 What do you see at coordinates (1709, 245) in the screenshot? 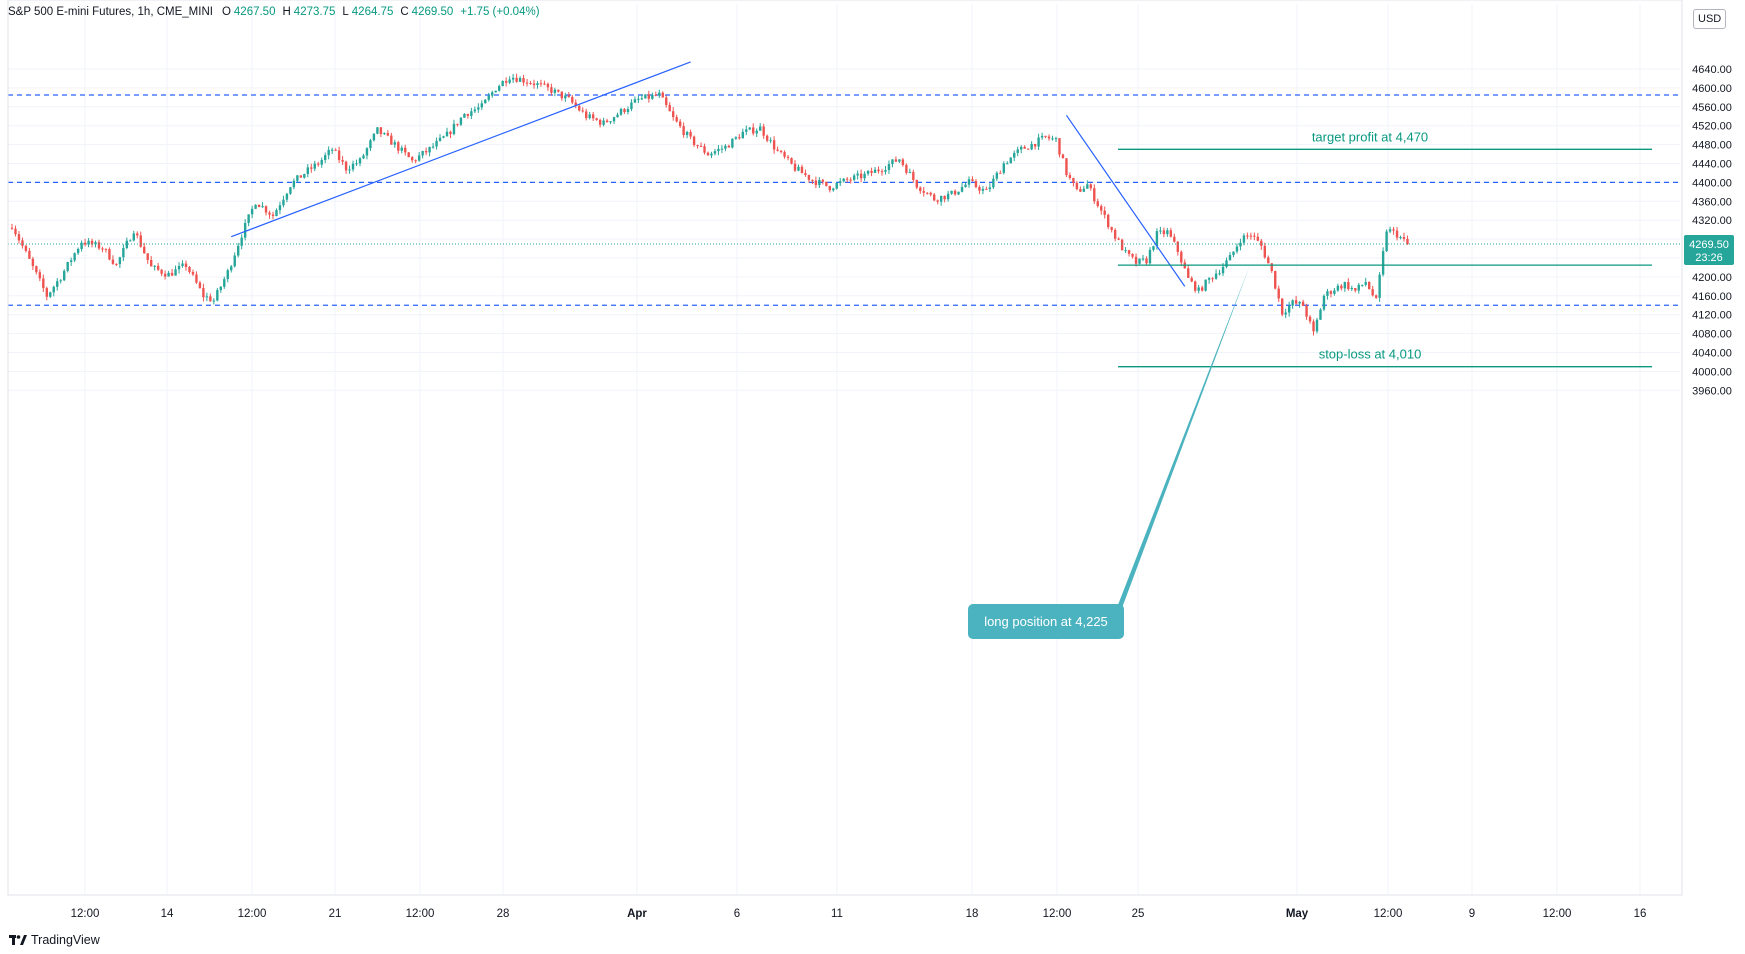
I see `price-tag-value: 4269.50` at bounding box center [1709, 245].